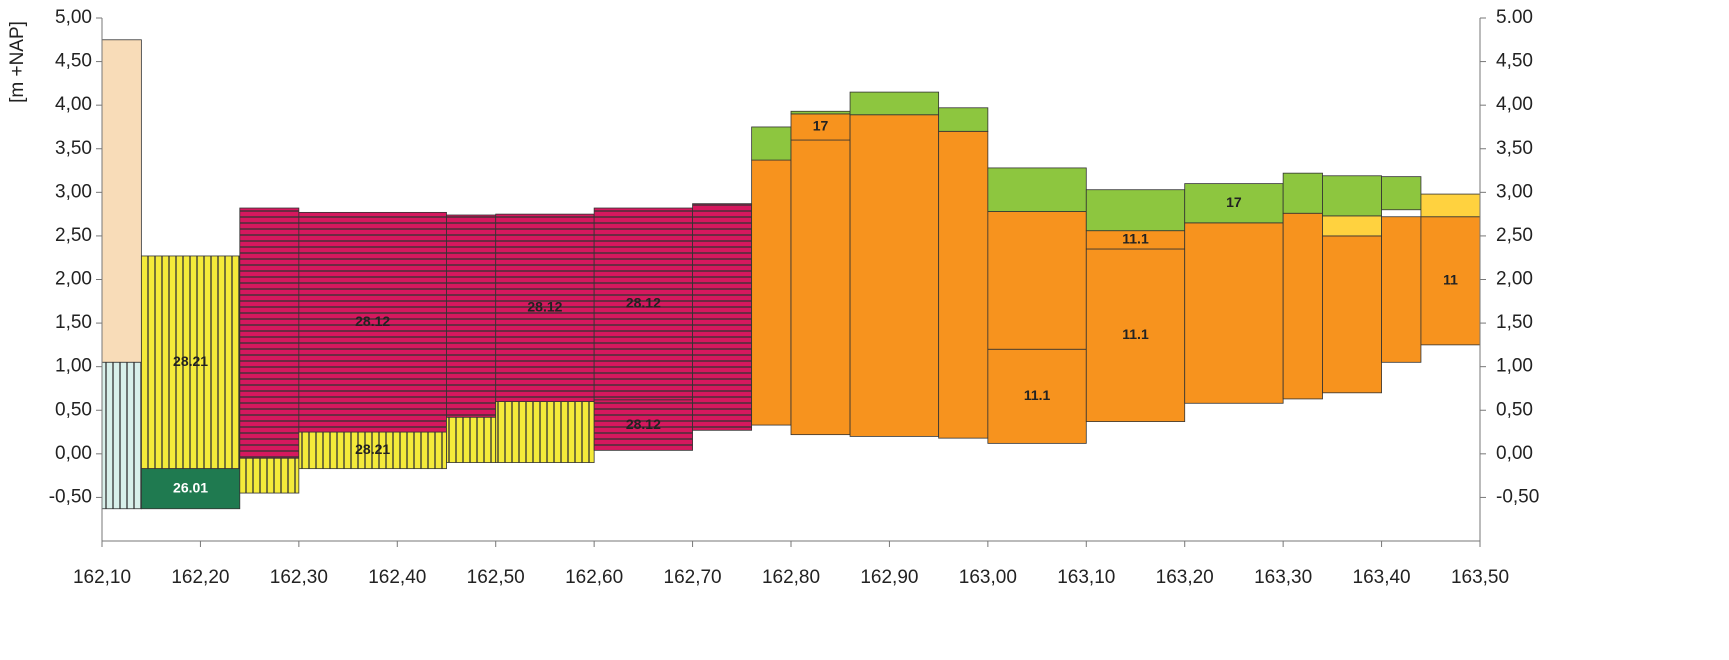 Image resolution: width=1729 pixels, height=660 pixels. I want to click on y2-tick-label: 2,00, so click(1514, 279).